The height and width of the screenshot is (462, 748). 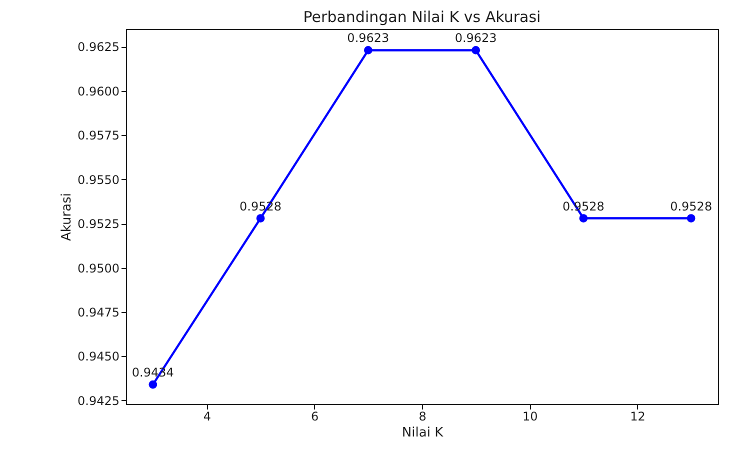 What do you see at coordinates (638, 417) in the screenshot?
I see `x-tick-label: 12` at bounding box center [638, 417].